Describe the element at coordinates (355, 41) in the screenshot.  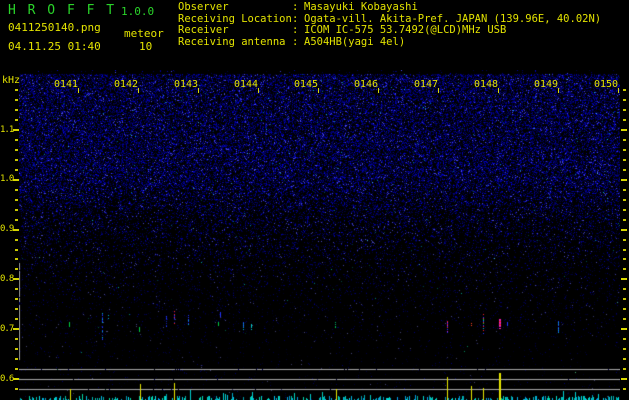
I see `info-value: A504HB(yagi 4el)` at that location.